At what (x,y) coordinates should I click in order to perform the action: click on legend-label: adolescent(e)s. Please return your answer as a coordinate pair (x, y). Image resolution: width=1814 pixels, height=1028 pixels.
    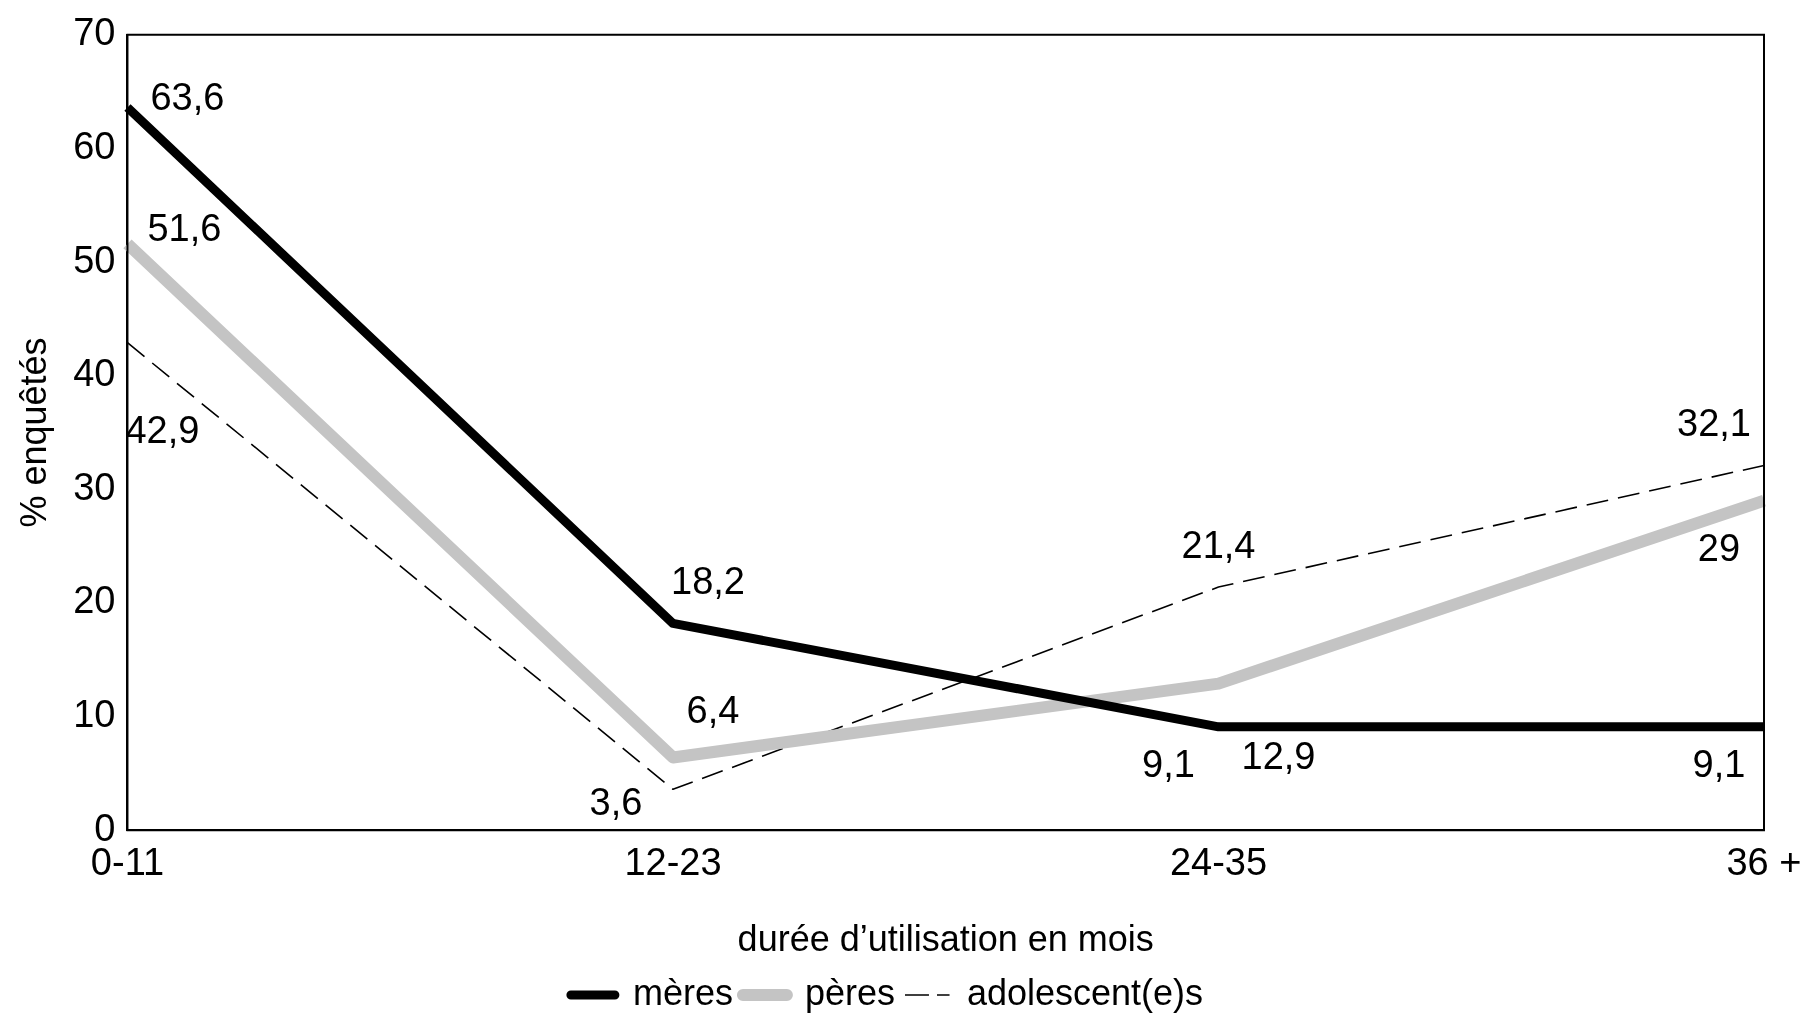
    Looking at the image, I should click on (1085, 992).